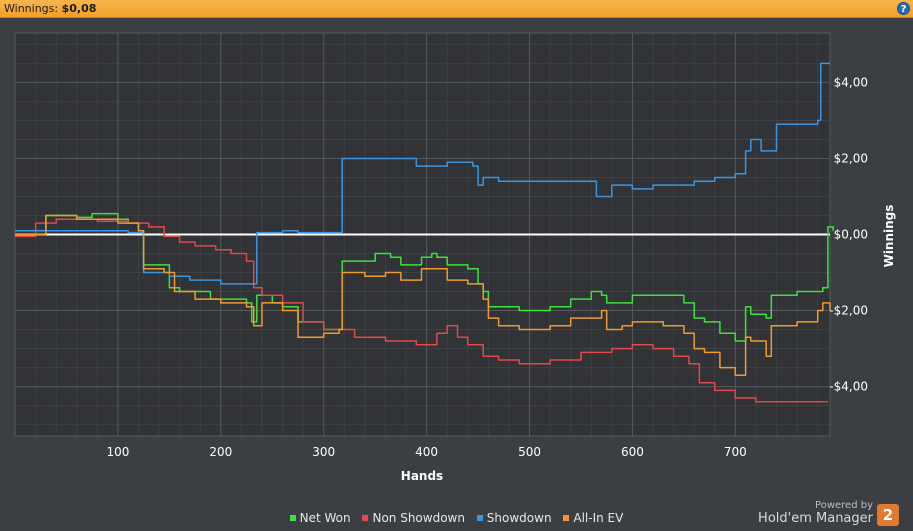 This screenshot has width=913, height=531. What do you see at coordinates (903, 8) in the screenshot?
I see `help-icon: ?` at bounding box center [903, 8].